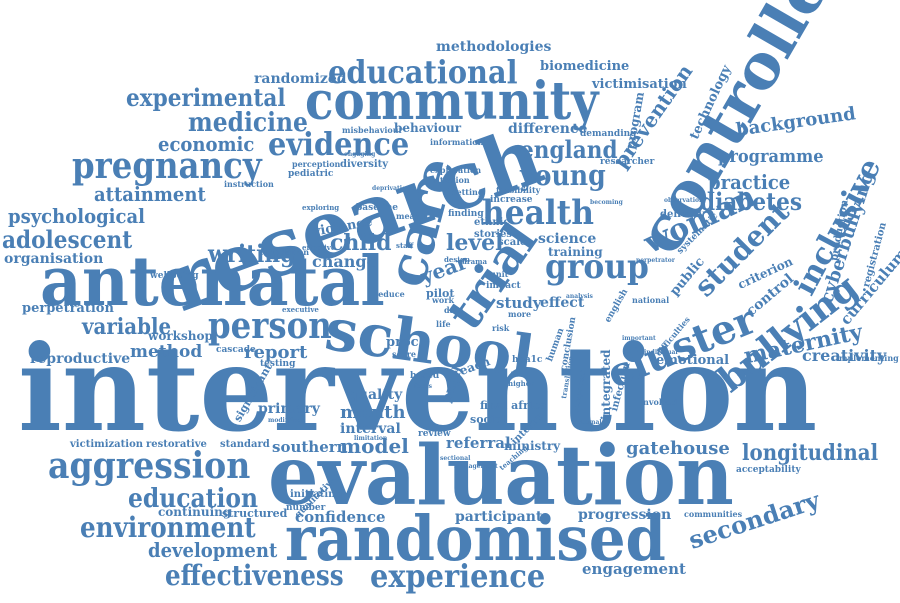  Describe the element at coordinates (249, 184) in the screenshot. I see `word-instruction: instruction` at that location.